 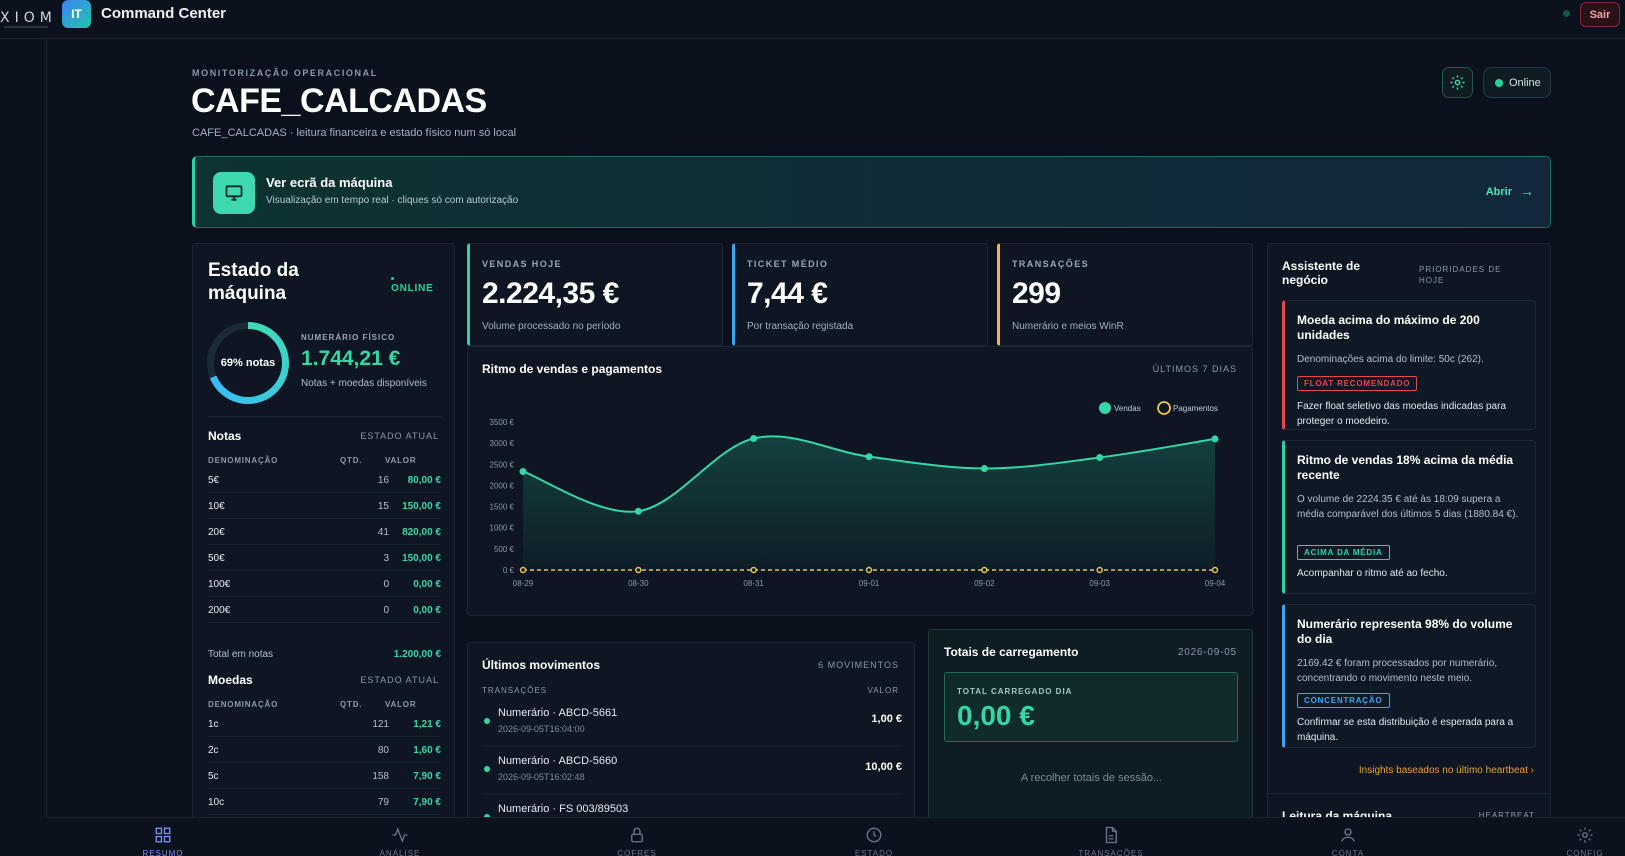 I want to click on movement-dot, so click(x=487, y=769).